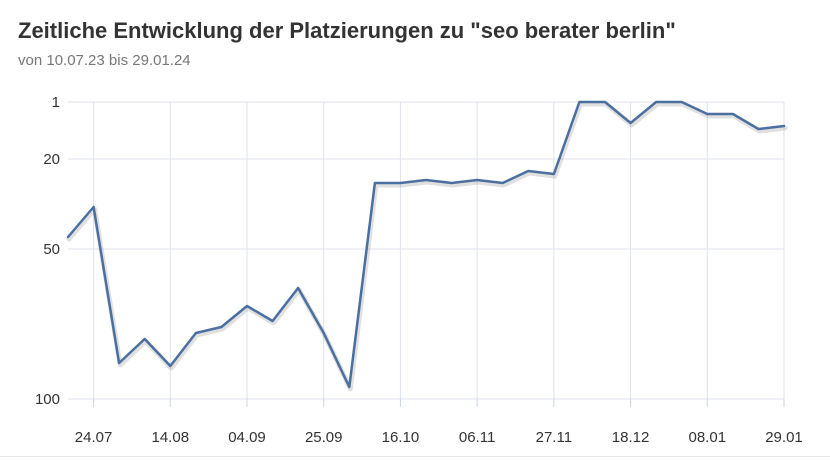 The image size is (830, 460). I want to click on x-tick-label: 08.01, so click(708, 437).